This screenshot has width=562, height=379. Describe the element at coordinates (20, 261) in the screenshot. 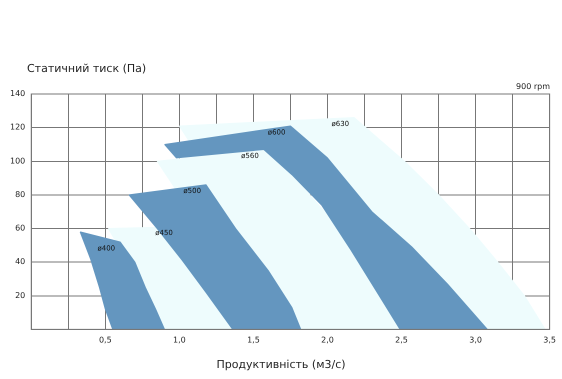

I see `y-tick-label: 40` at that location.